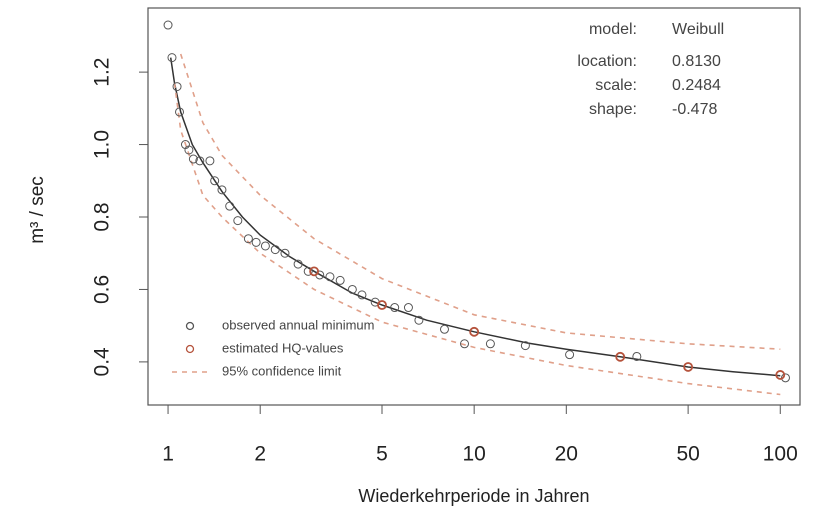 The height and width of the screenshot is (518, 813). What do you see at coordinates (696, 85) in the screenshot?
I see `stat-value: 0.2484` at bounding box center [696, 85].